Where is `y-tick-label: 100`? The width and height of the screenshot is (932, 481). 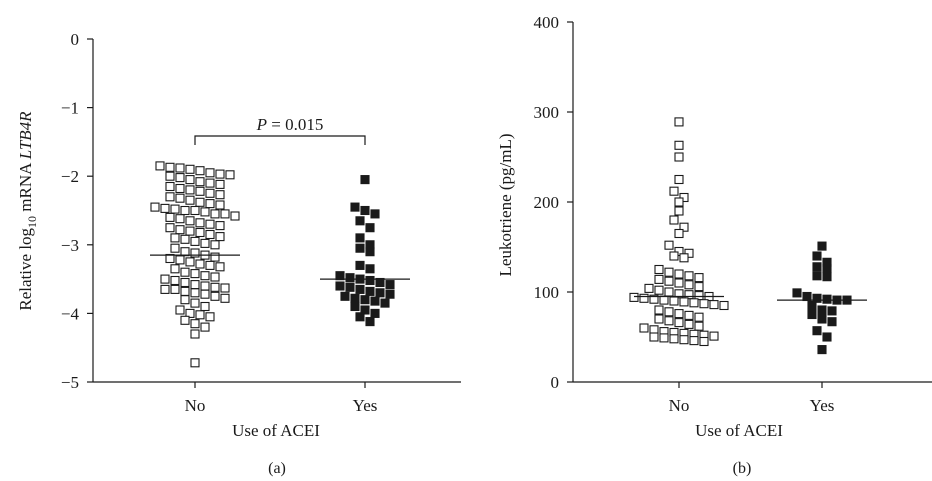
y-tick-label: 100 is located at coordinates (547, 292).